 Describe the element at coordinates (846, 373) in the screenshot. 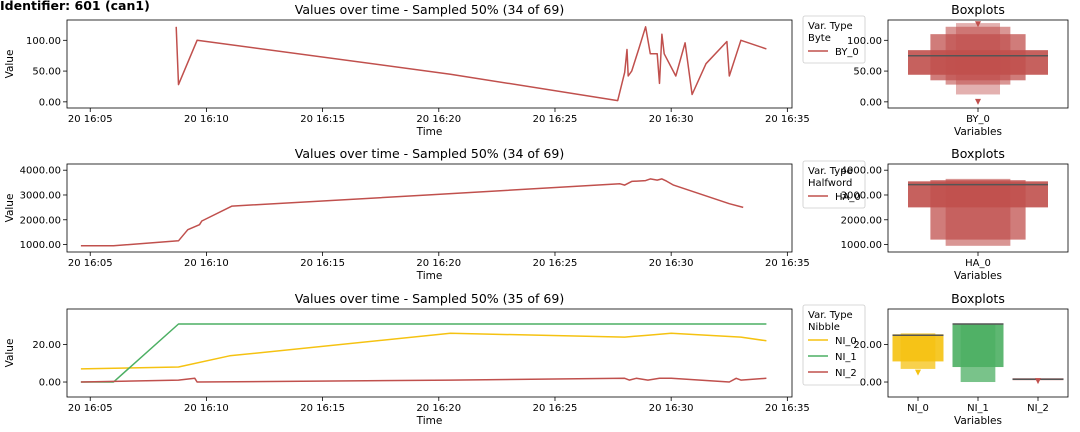

I see `legend-entry-NI_2: NI_2` at that location.